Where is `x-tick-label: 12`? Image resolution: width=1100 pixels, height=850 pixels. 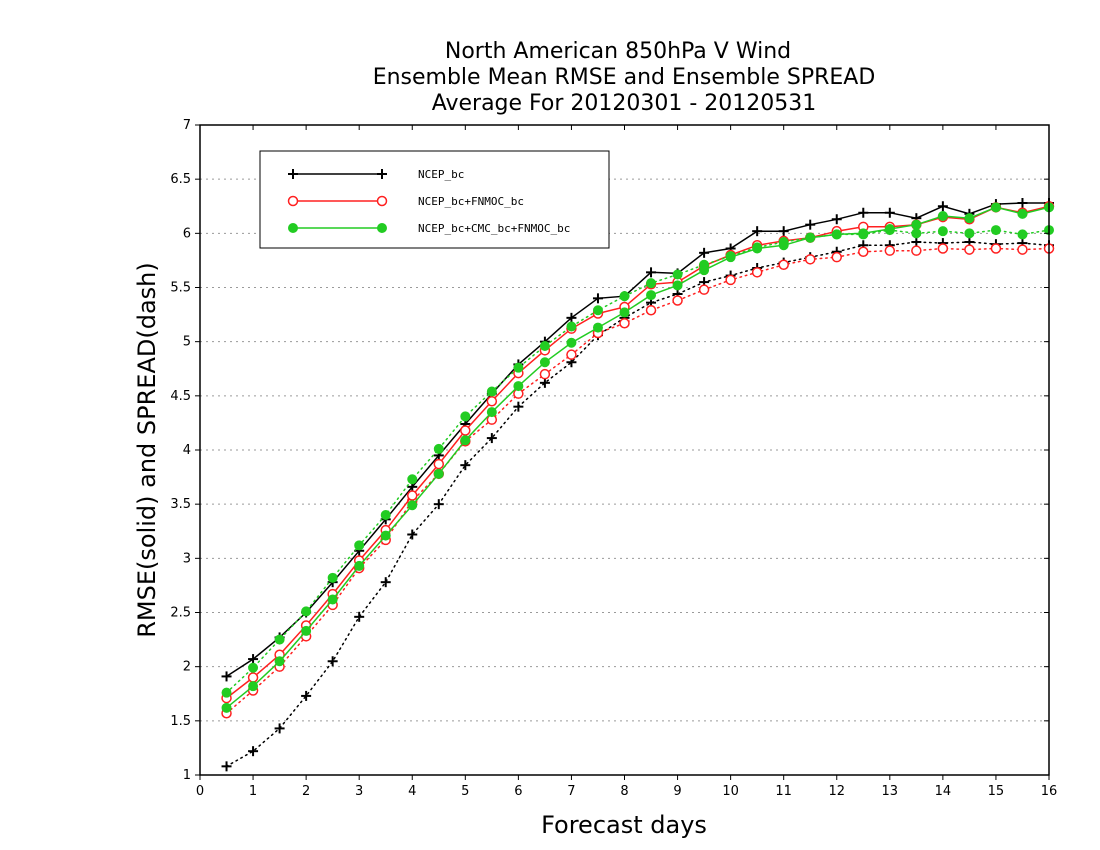 x-tick-label: 12 is located at coordinates (836, 791).